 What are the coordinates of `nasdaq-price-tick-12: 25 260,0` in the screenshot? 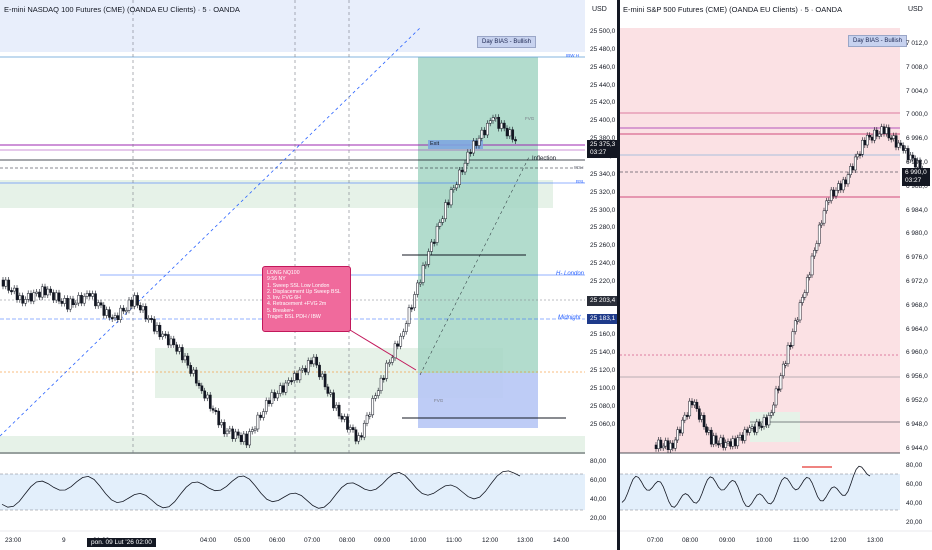 It's located at (603, 246).